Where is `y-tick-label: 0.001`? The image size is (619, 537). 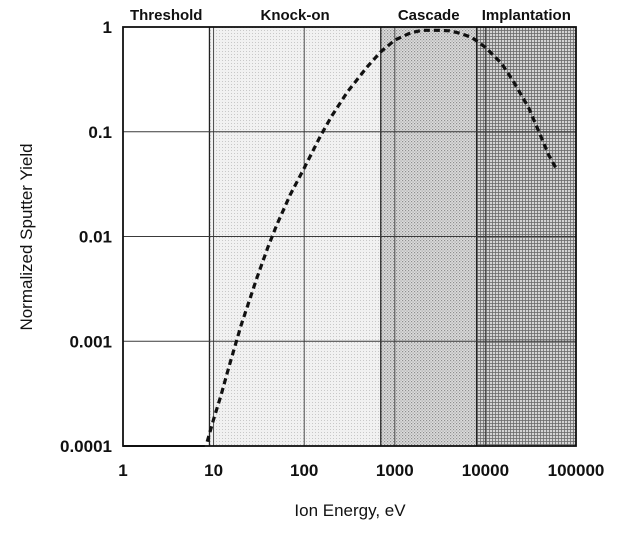
y-tick-label: 0.001 is located at coordinates (90, 341).